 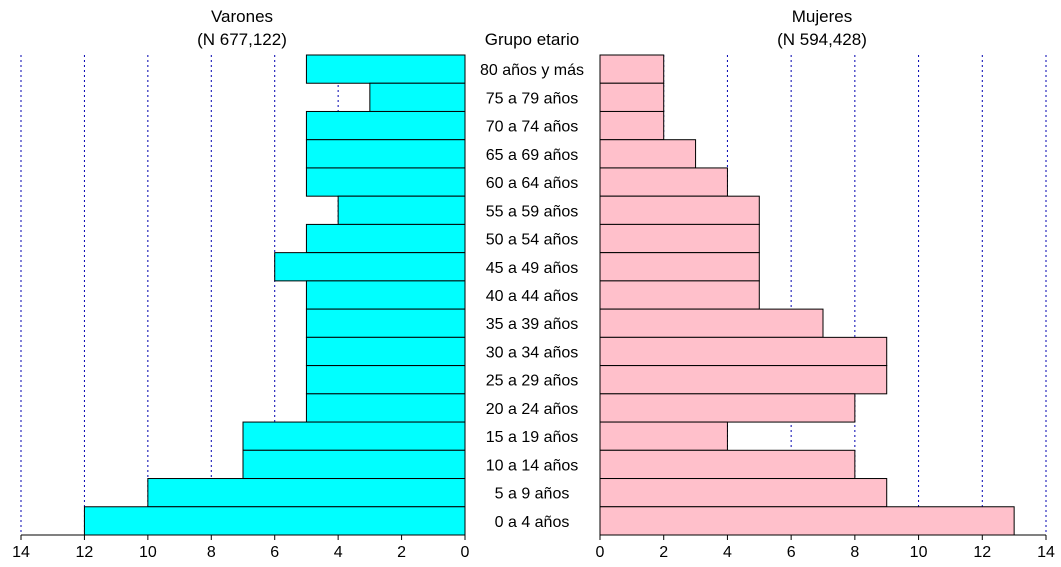 What do you see at coordinates (532, 465) in the screenshot?
I see `age-group-label: 10 a 14 años` at bounding box center [532, 465].